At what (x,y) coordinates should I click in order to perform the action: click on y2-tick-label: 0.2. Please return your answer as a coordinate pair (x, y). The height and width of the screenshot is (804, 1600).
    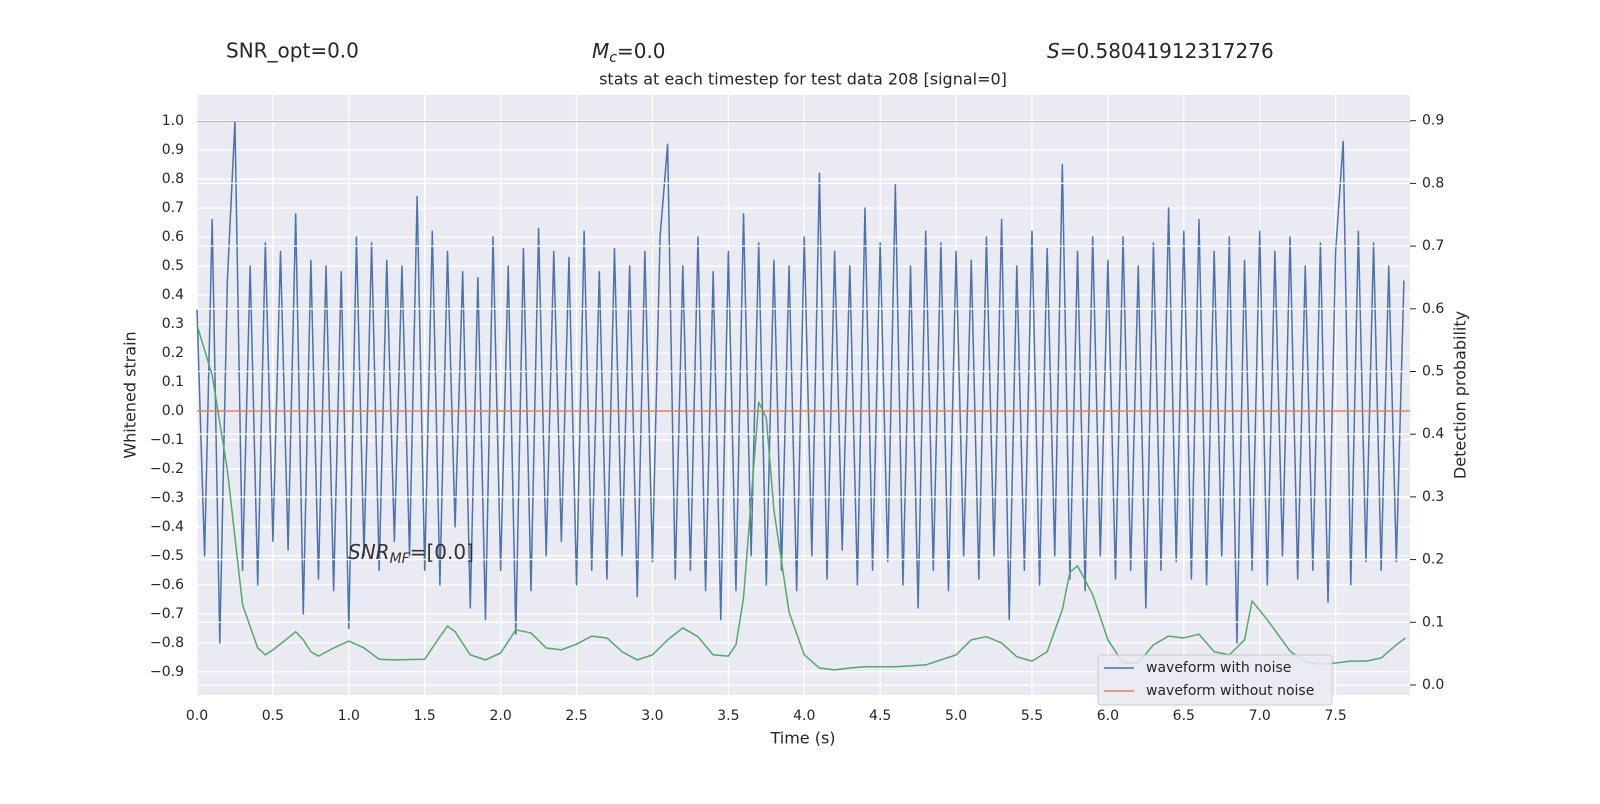
    Looking at the image, I should click on (1433, 560).